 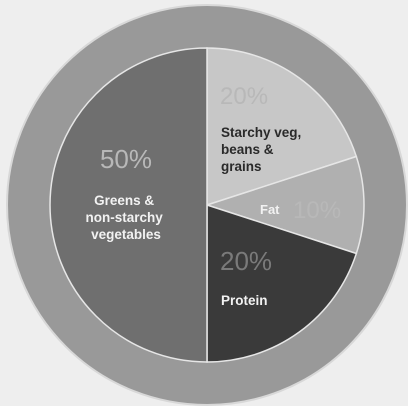 What do you see at coordinates (261, 132) in the screenshot?
I see `slice-label-starchy-line-1: Starchy veg,` at bounding box center [261, 132].